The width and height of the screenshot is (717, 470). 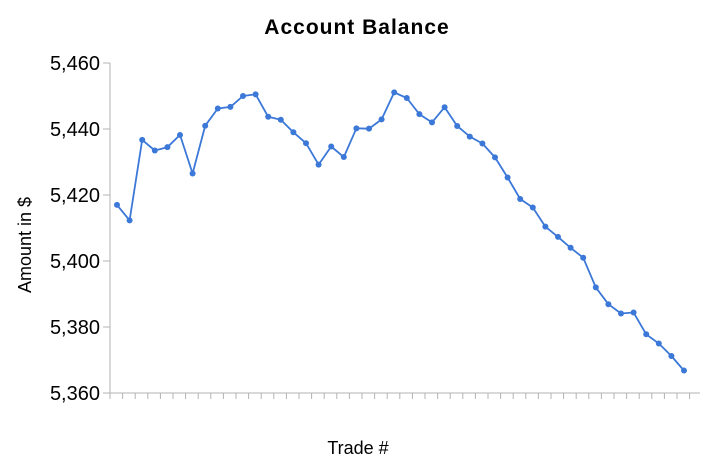 I want to click on x-axis, so click(x=404, y=395).